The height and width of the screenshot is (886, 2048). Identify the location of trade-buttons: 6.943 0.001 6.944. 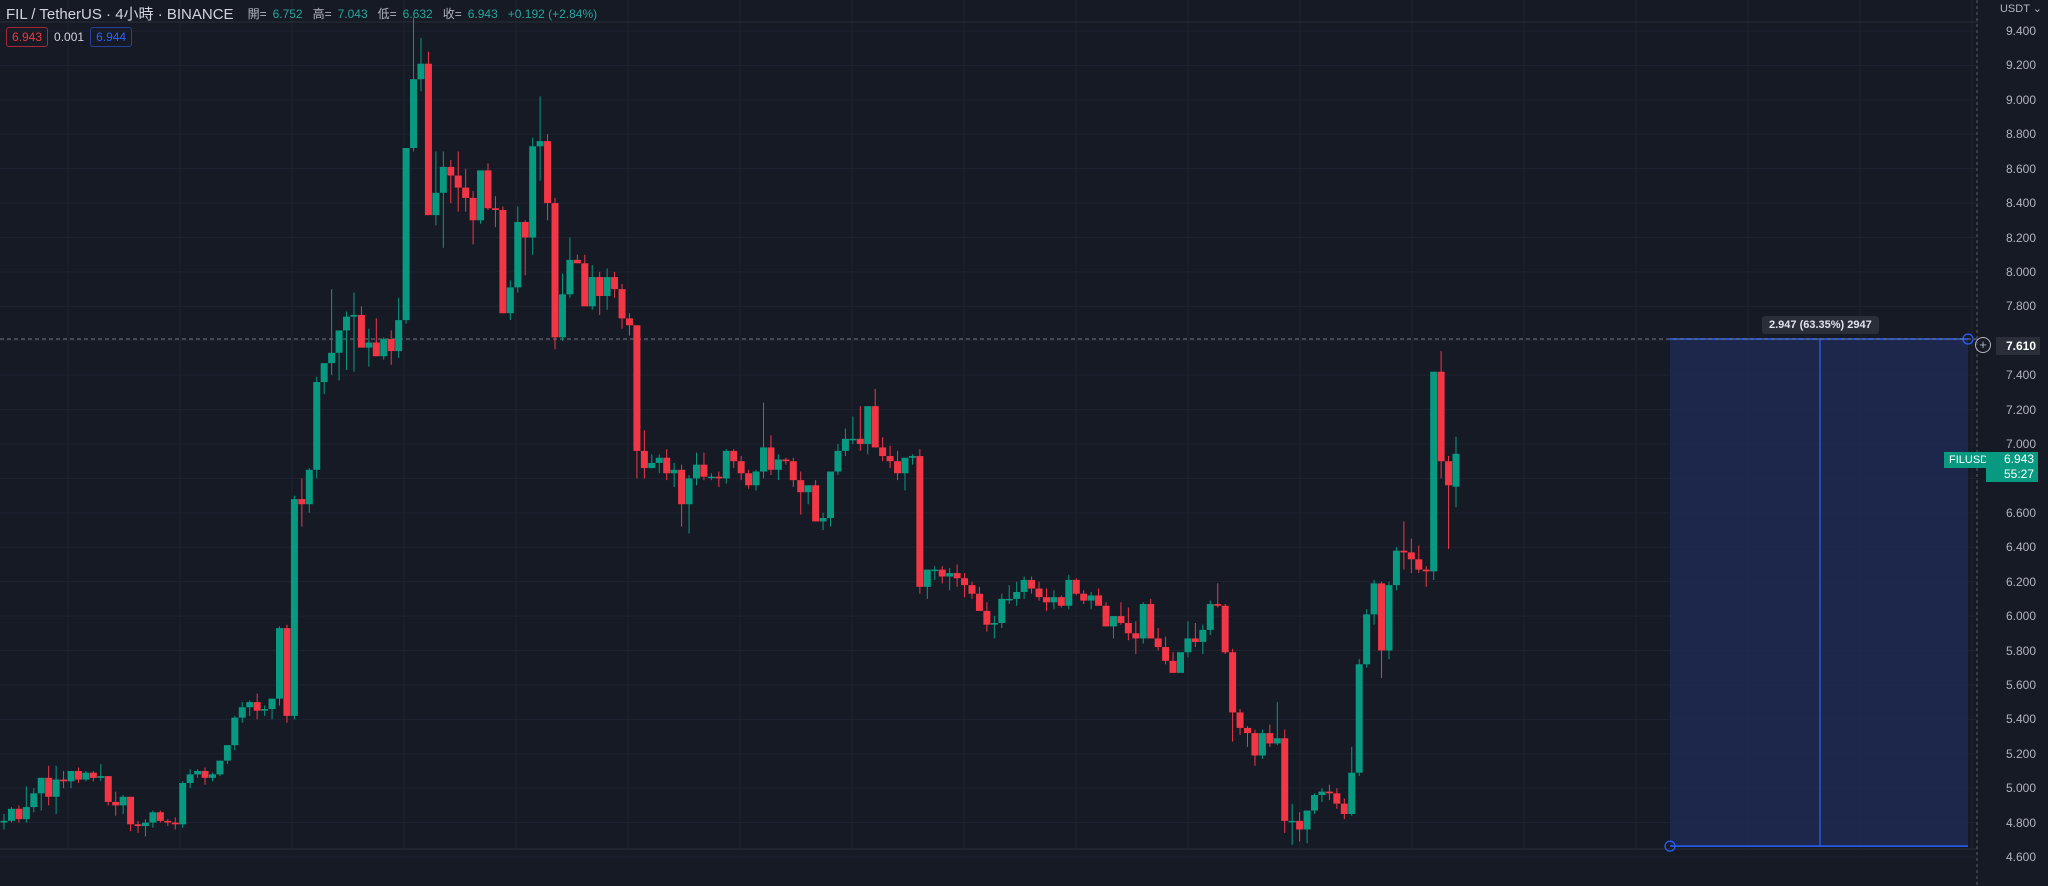
(69, 37).